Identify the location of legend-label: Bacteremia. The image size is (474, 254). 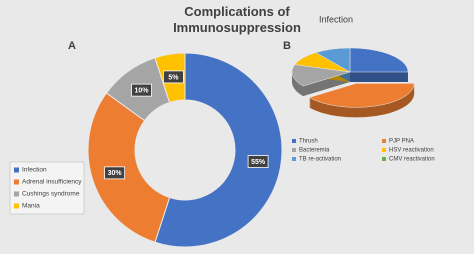
(314, 151).